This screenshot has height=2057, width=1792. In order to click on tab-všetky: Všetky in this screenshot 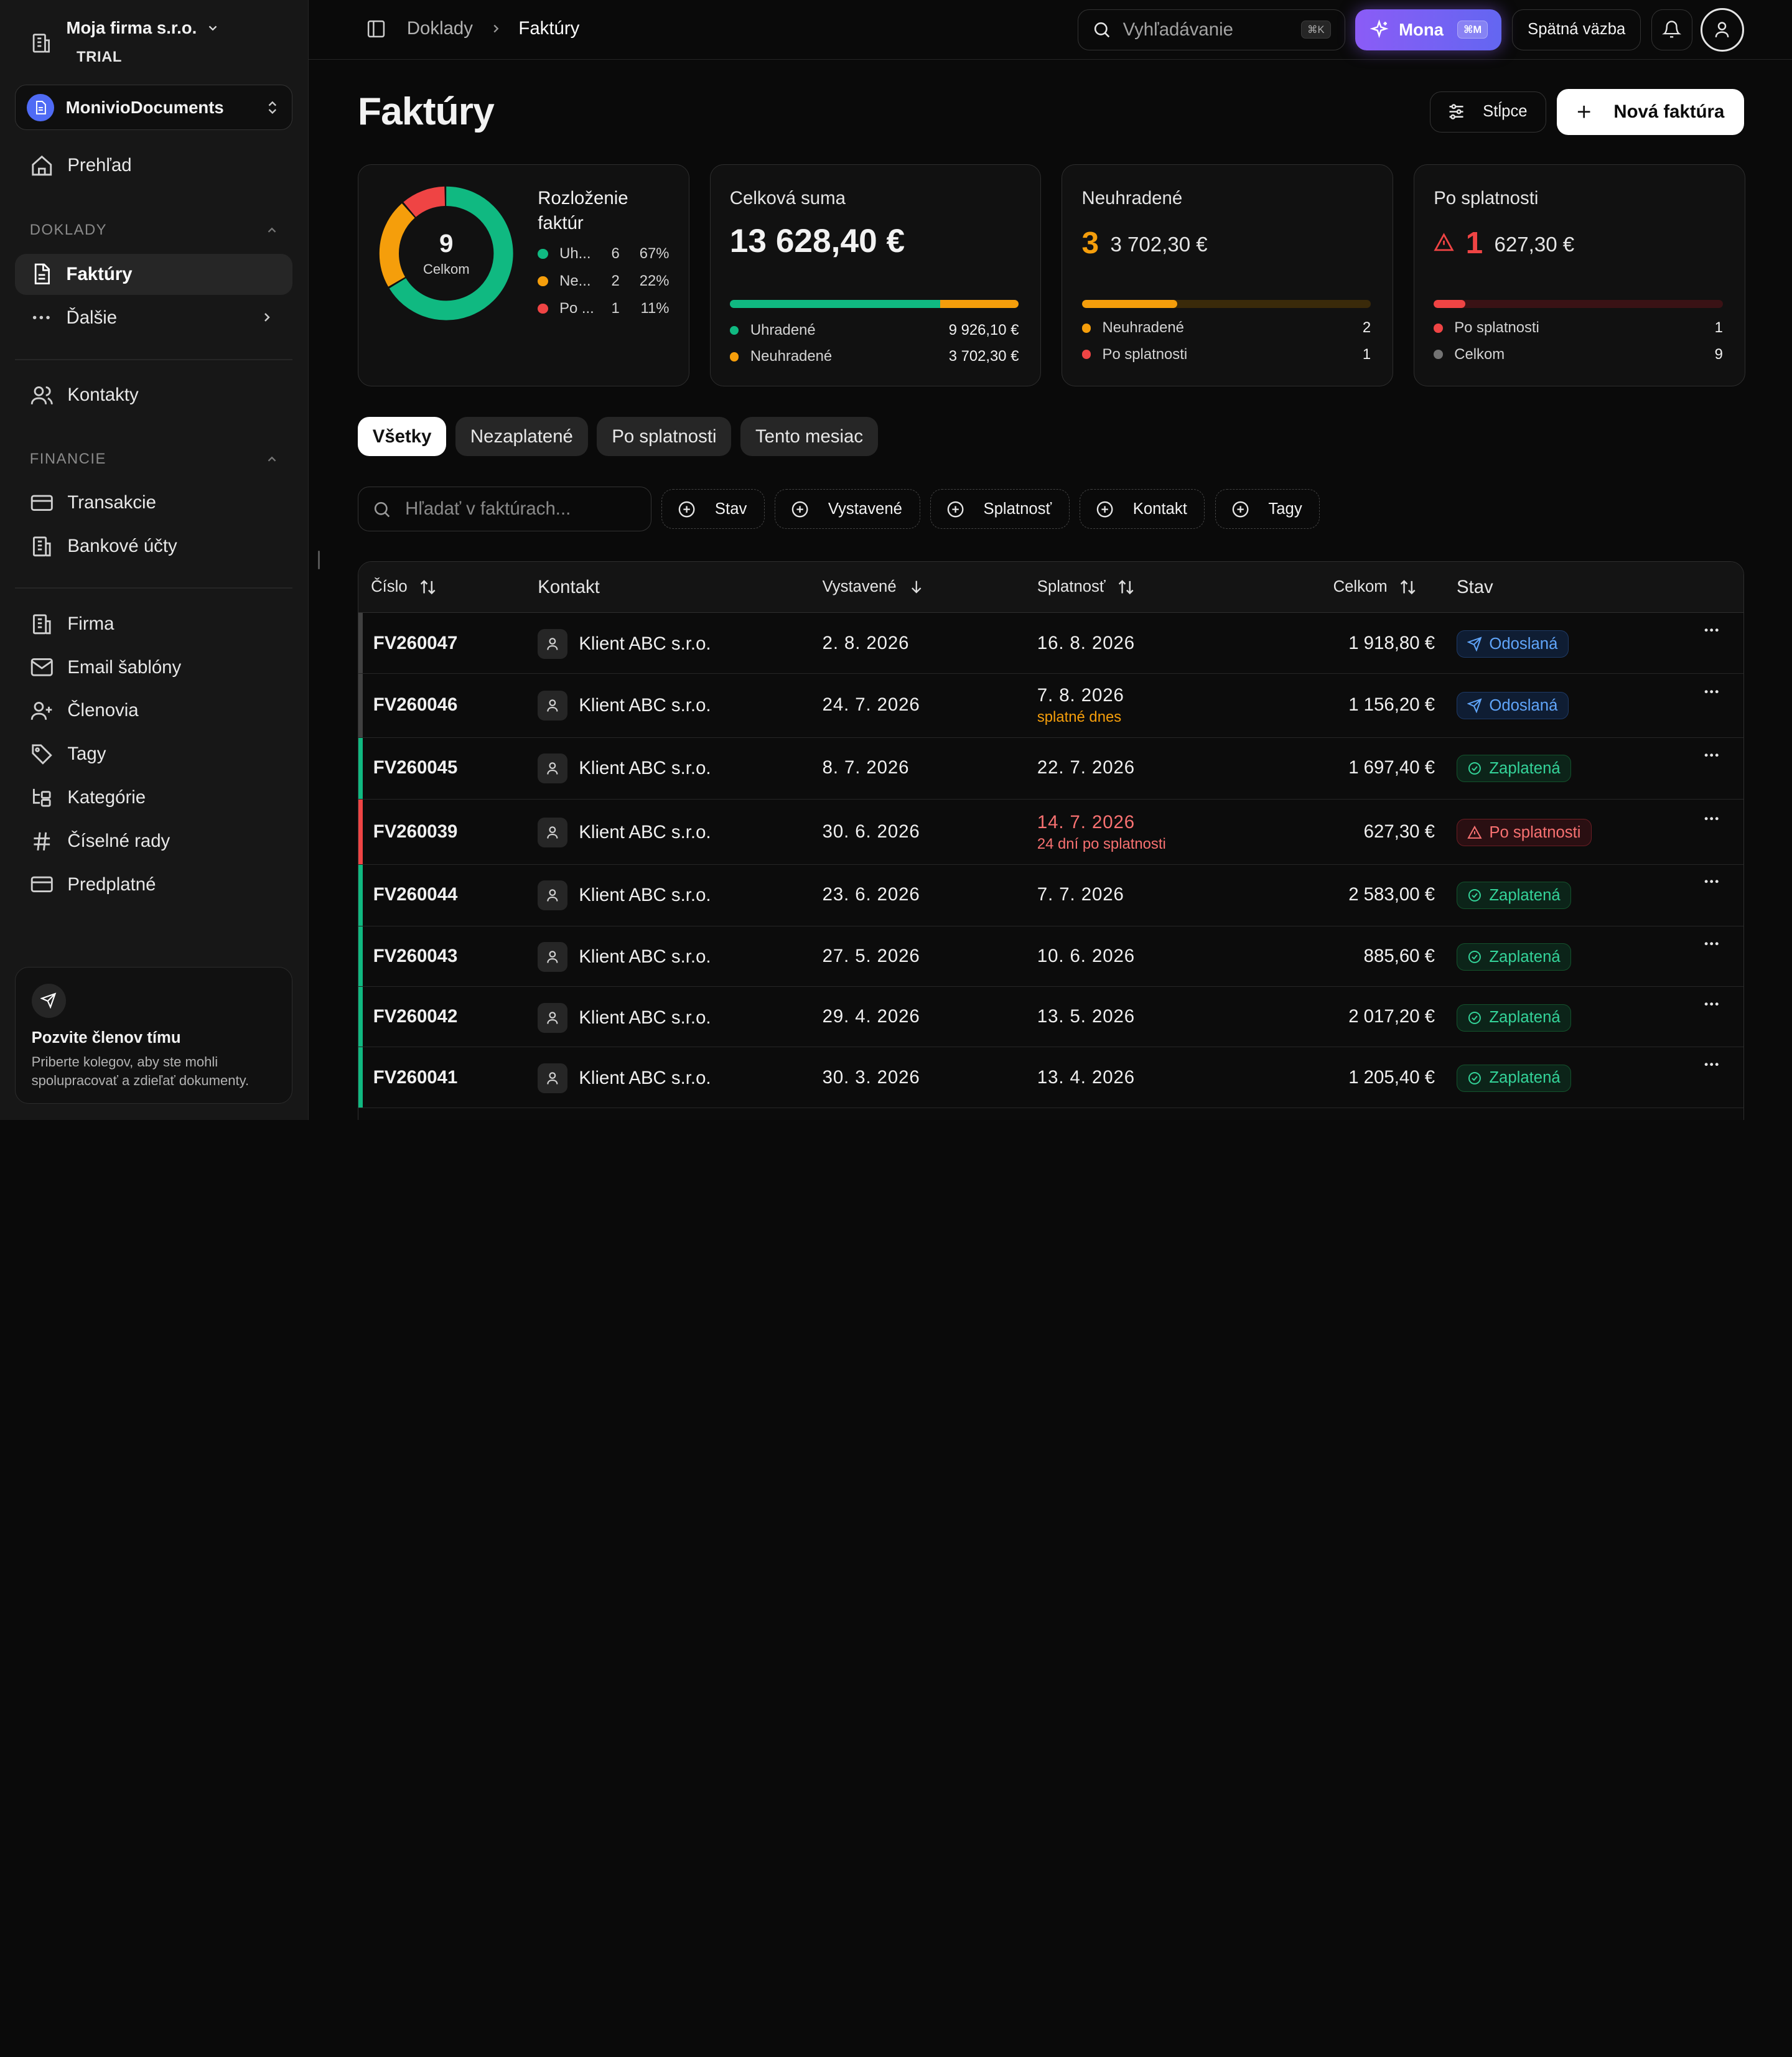, I will do `click(402, 436)`.